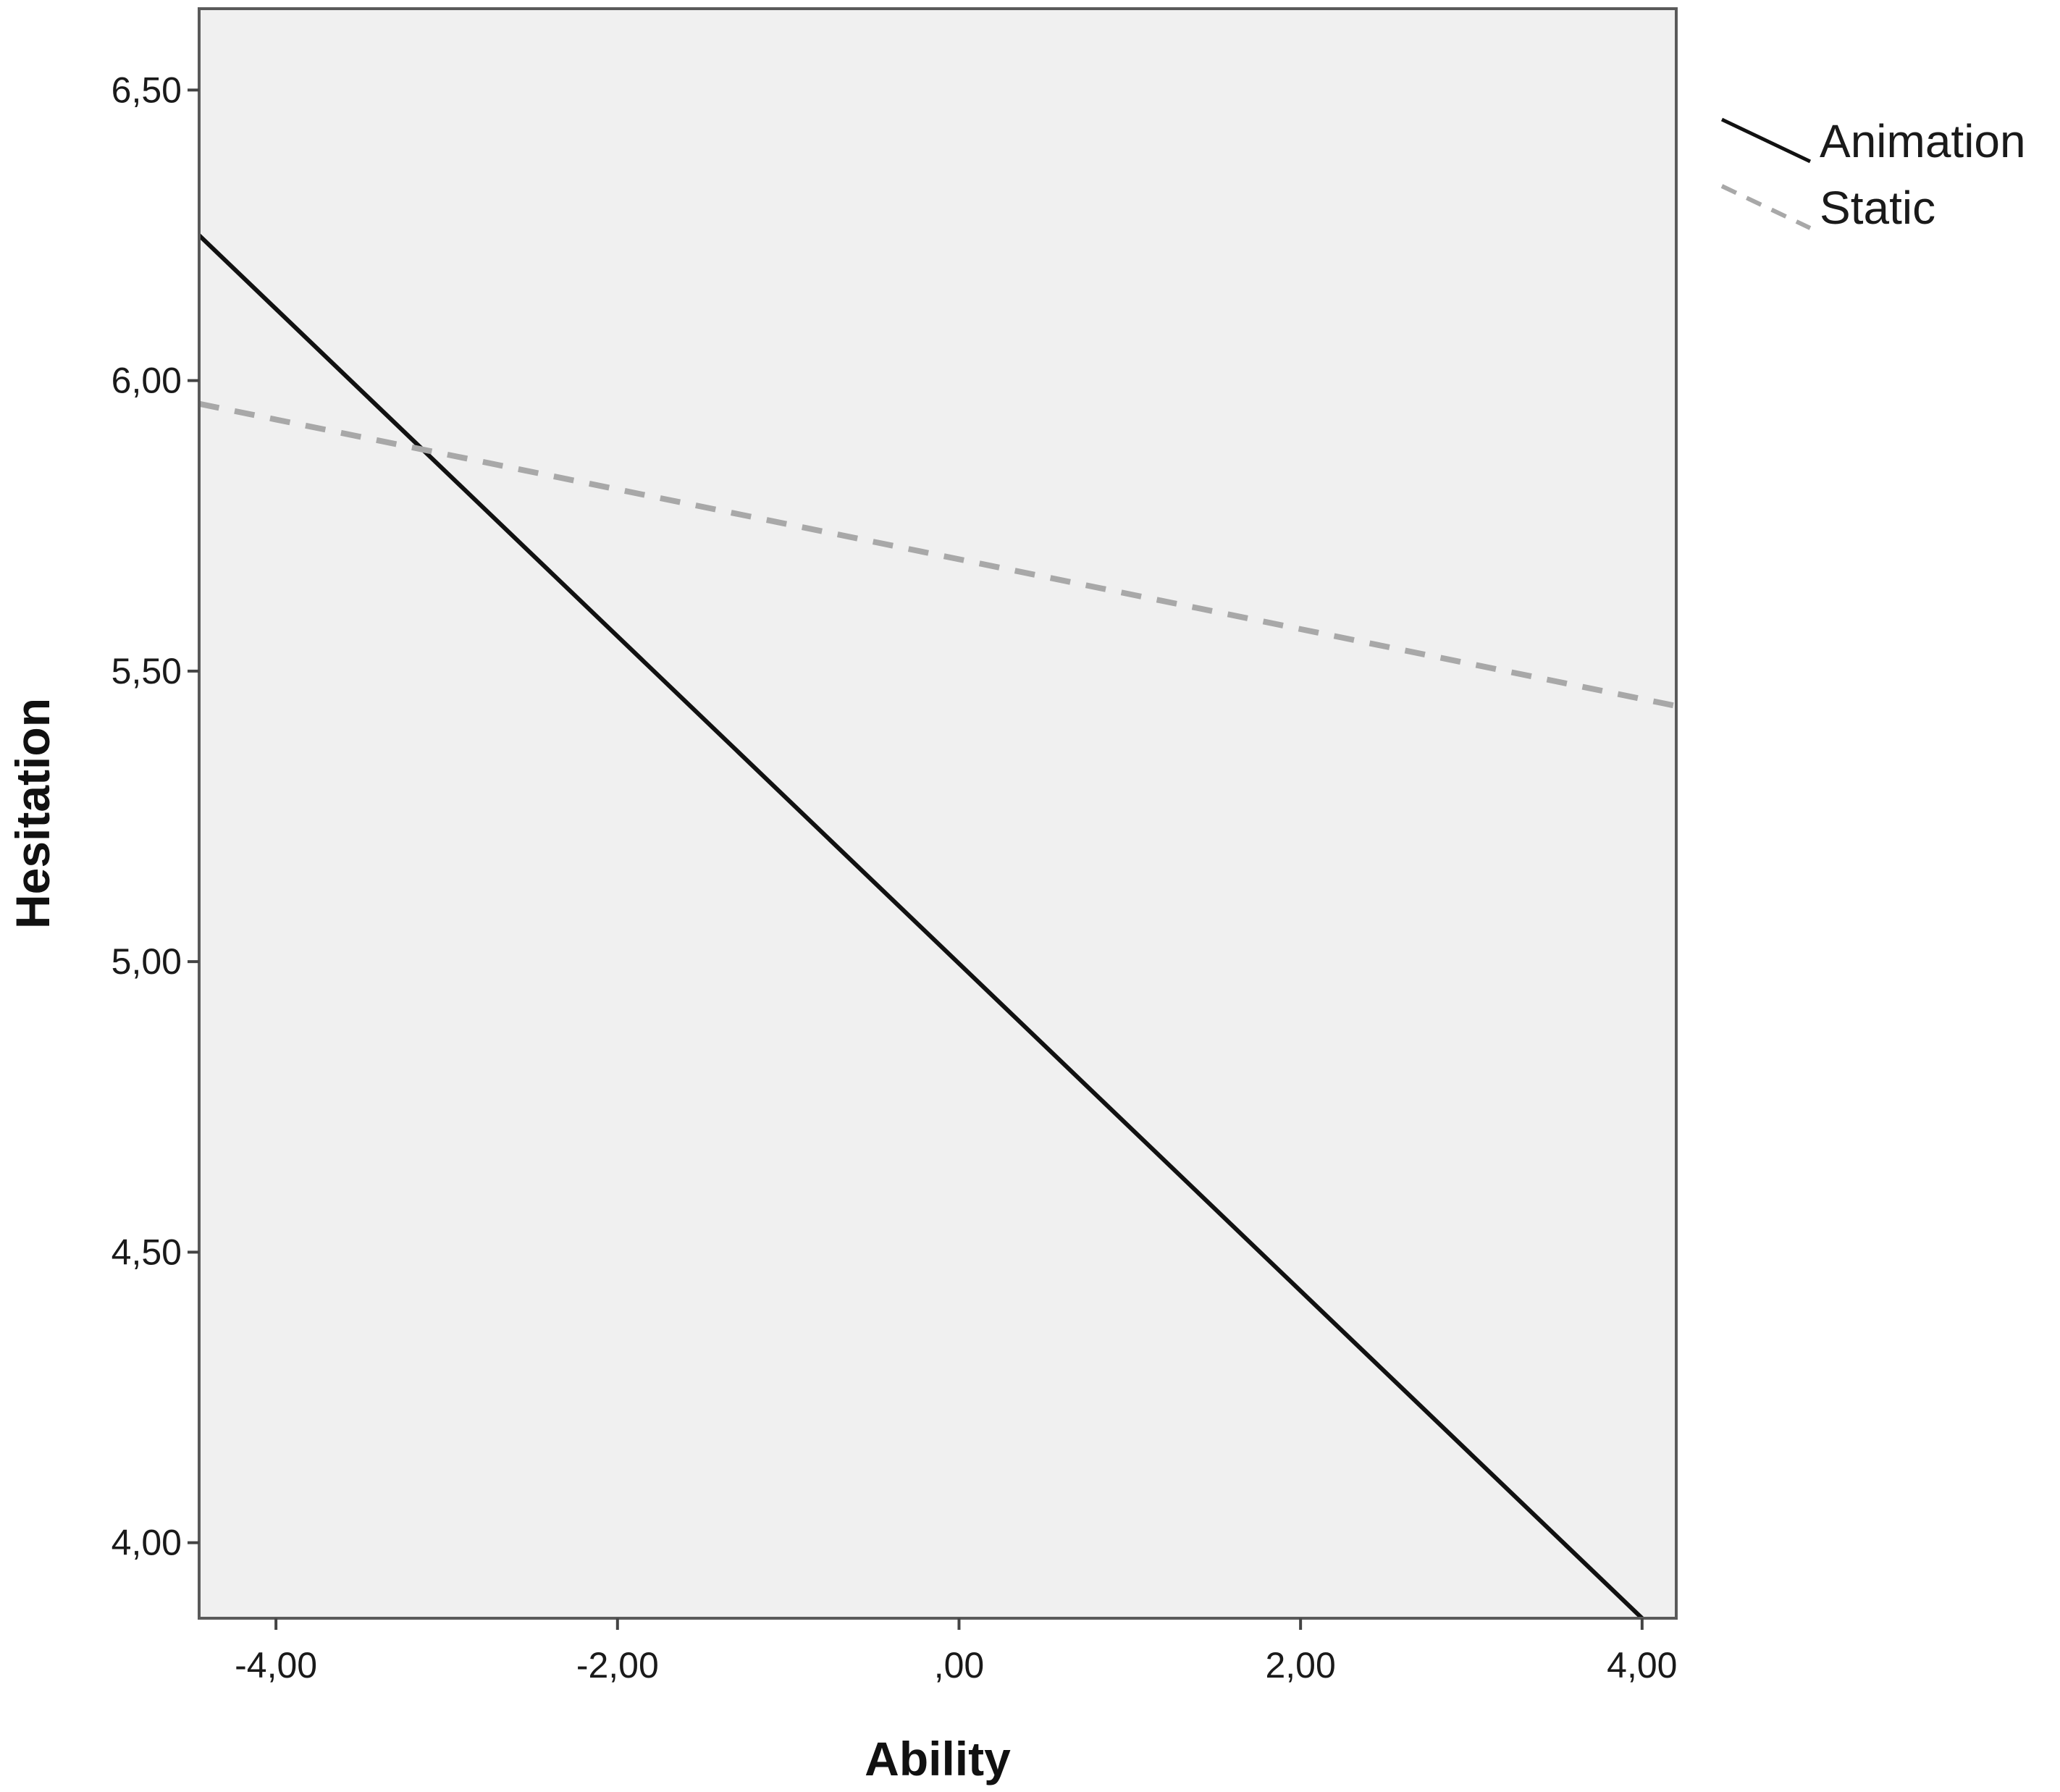 Image resolution: width=2060 pixels, height=1792 pixels. Describe the element at coordinates (1642, 1665) in the screenshot. I see `x-tick-label: 4,00` at that location.